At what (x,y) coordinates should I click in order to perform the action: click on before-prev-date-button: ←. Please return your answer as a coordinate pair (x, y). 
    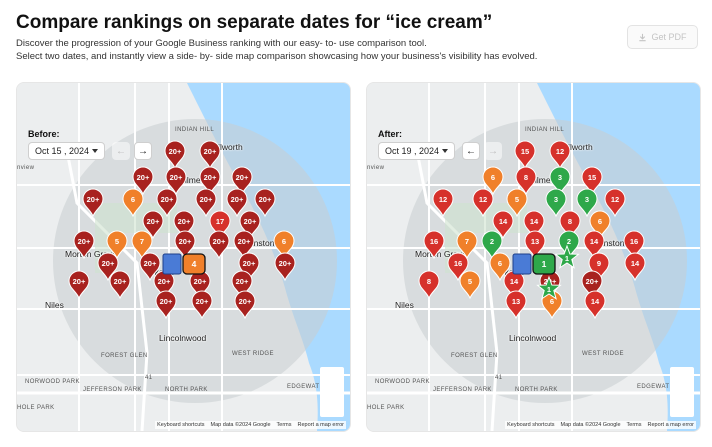
    Looking at the image, I should click on (121, 151).